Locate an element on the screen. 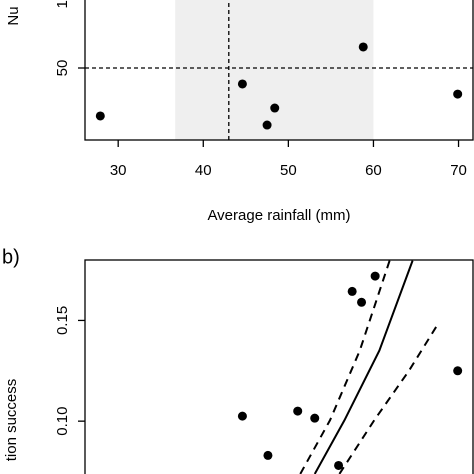 The height and width of the screenshot is (474, 474). y-axis-title: Nu is located at coordinates (13, 15).